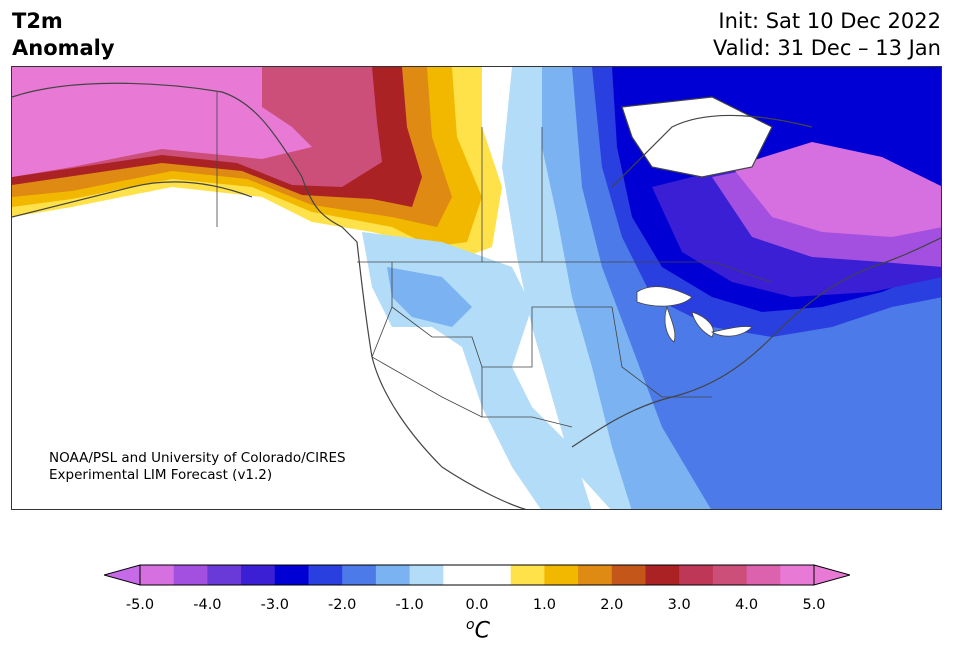 This screenshot has width=953, height=656. What do you see at coordinates (836, 189) in the screenshot?
I see `anomaly-region-orchid` at bounding box center [836, 189].